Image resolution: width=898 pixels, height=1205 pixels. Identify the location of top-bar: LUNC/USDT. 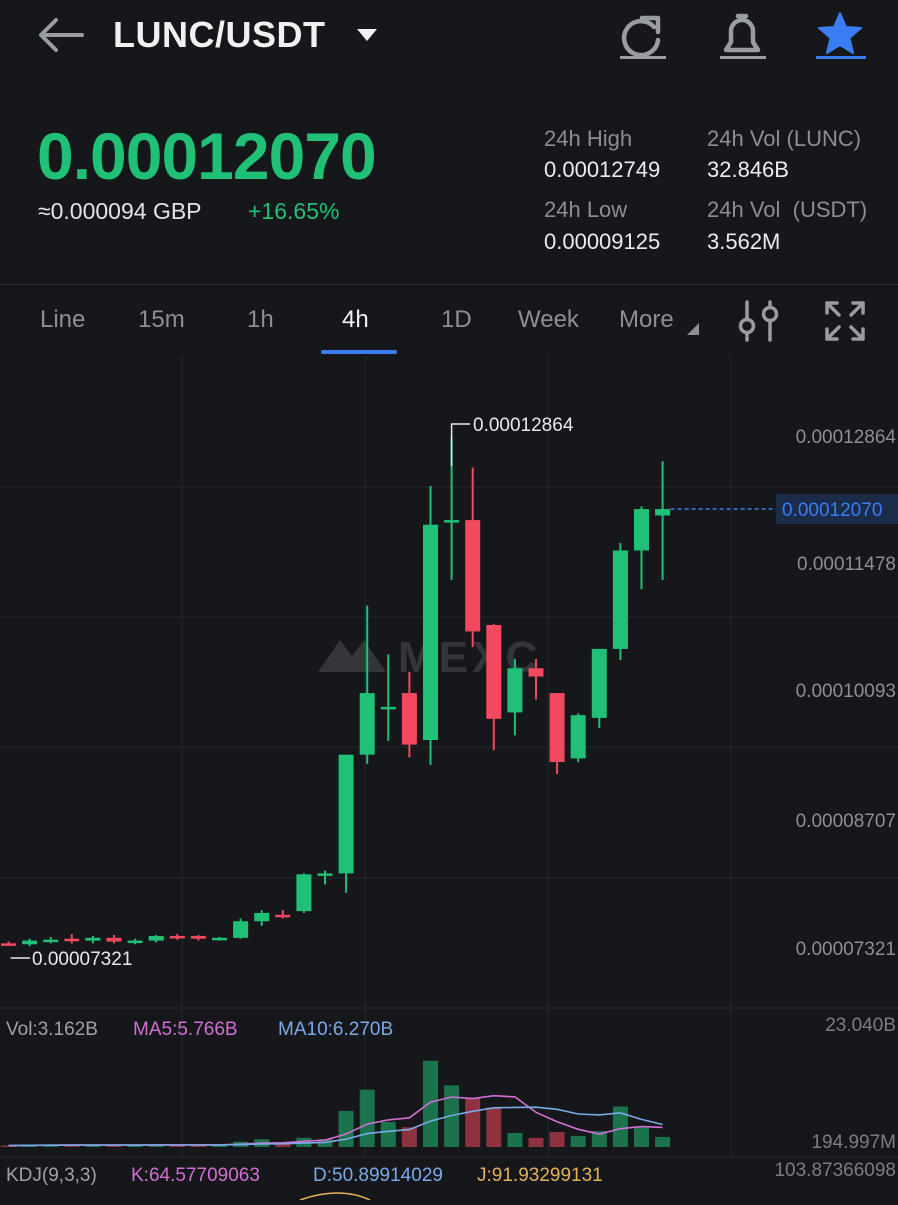
(449, 38).